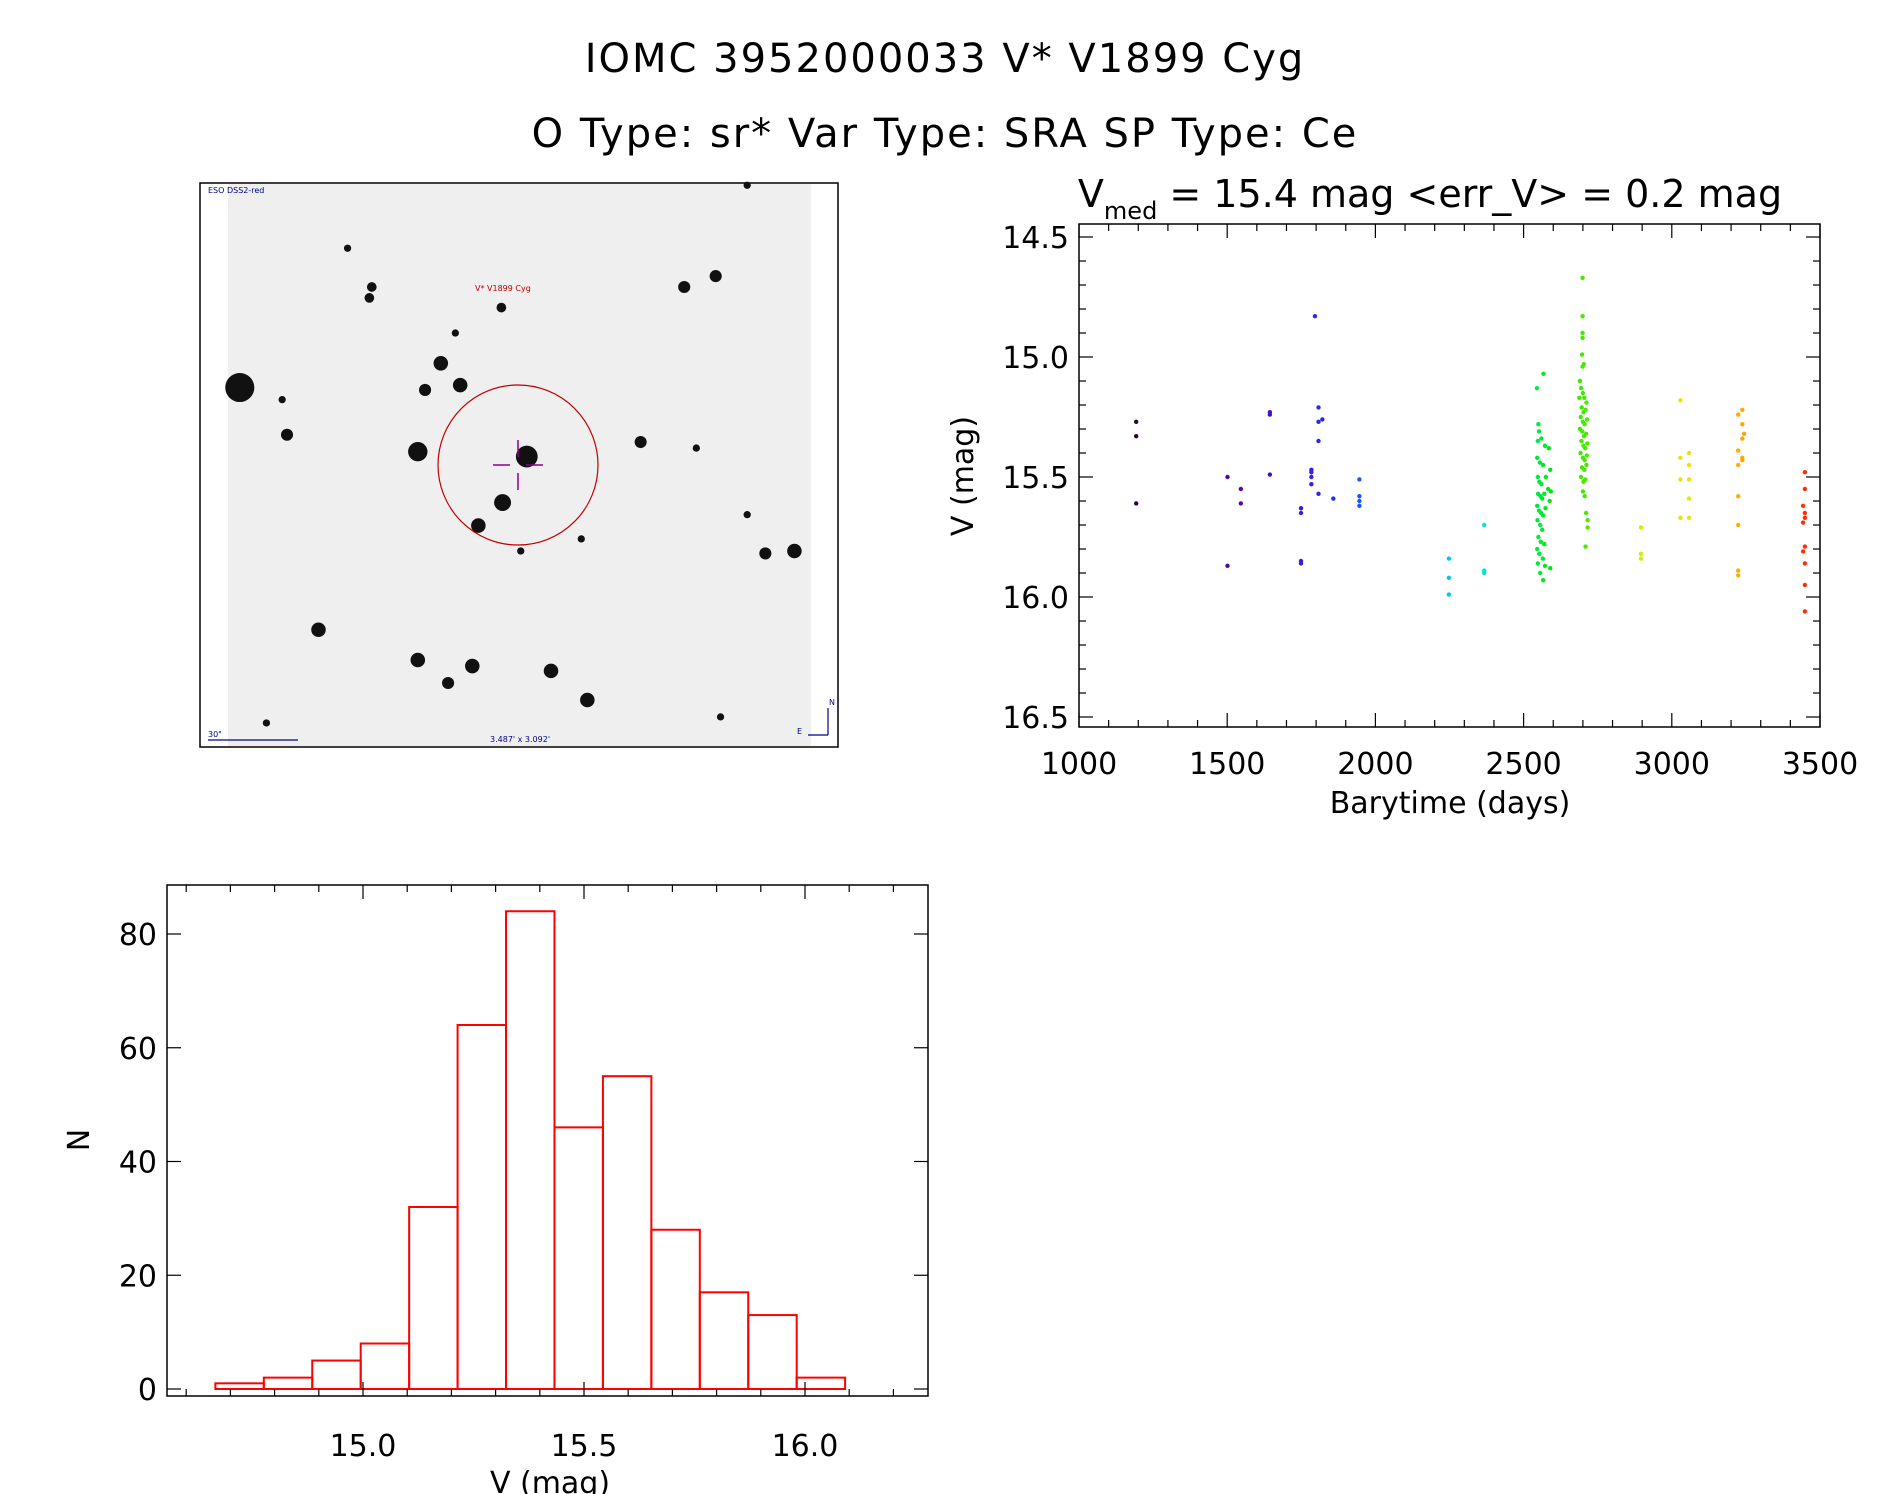 This screenshot has width=1889, height=1494. I want to click on light-curve-title: Vmed = 15.4 mag <err_V> = 0.2 mag, so click(1430, 198).